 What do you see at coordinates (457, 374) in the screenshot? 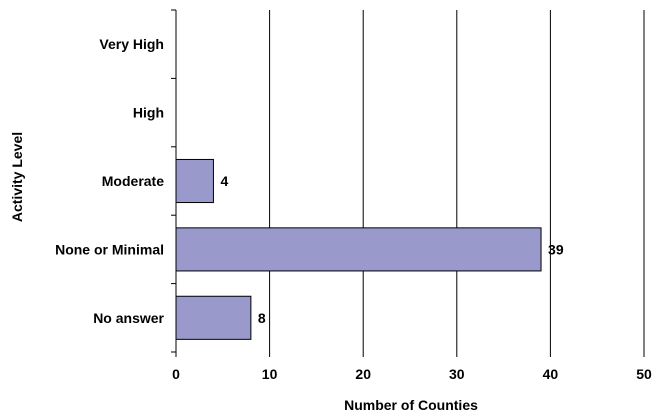
I see `x-tick-label: 30` at bounding box center [457, 374].